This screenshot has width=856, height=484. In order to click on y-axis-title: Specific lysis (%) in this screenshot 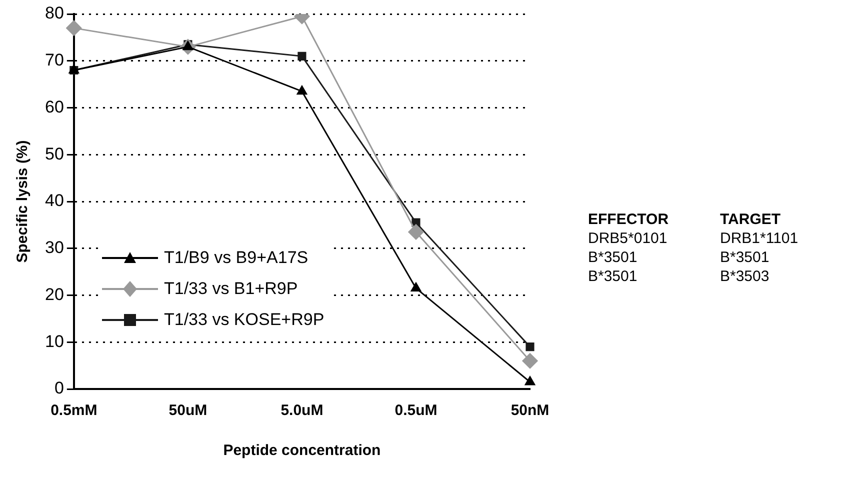, I will do `click(23, 201)`.